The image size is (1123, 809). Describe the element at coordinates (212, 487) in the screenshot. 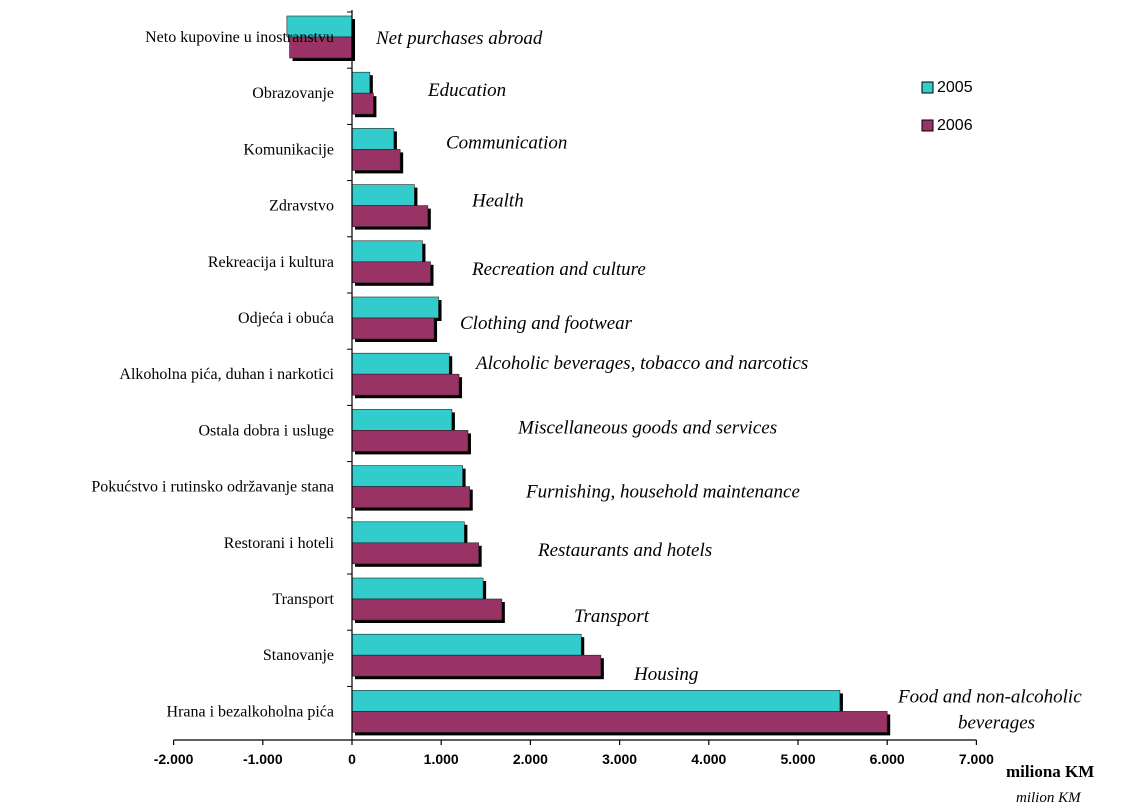

I see `category-label: Pokućstvo i rutinsko održavanje stana` at that location.